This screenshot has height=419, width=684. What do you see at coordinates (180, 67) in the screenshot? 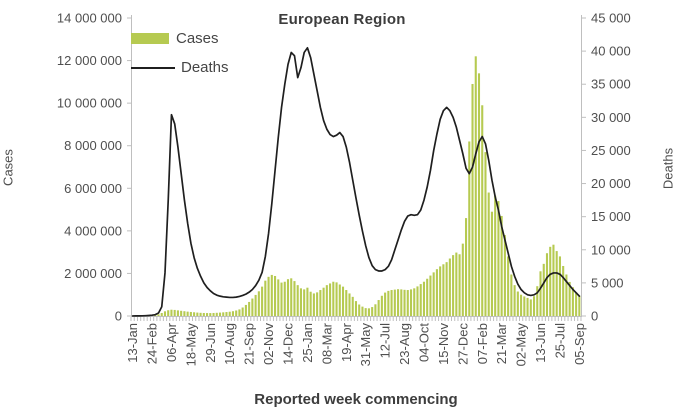
I see `legend-item-deaths: Deaths` at bounding box center [180, 67].